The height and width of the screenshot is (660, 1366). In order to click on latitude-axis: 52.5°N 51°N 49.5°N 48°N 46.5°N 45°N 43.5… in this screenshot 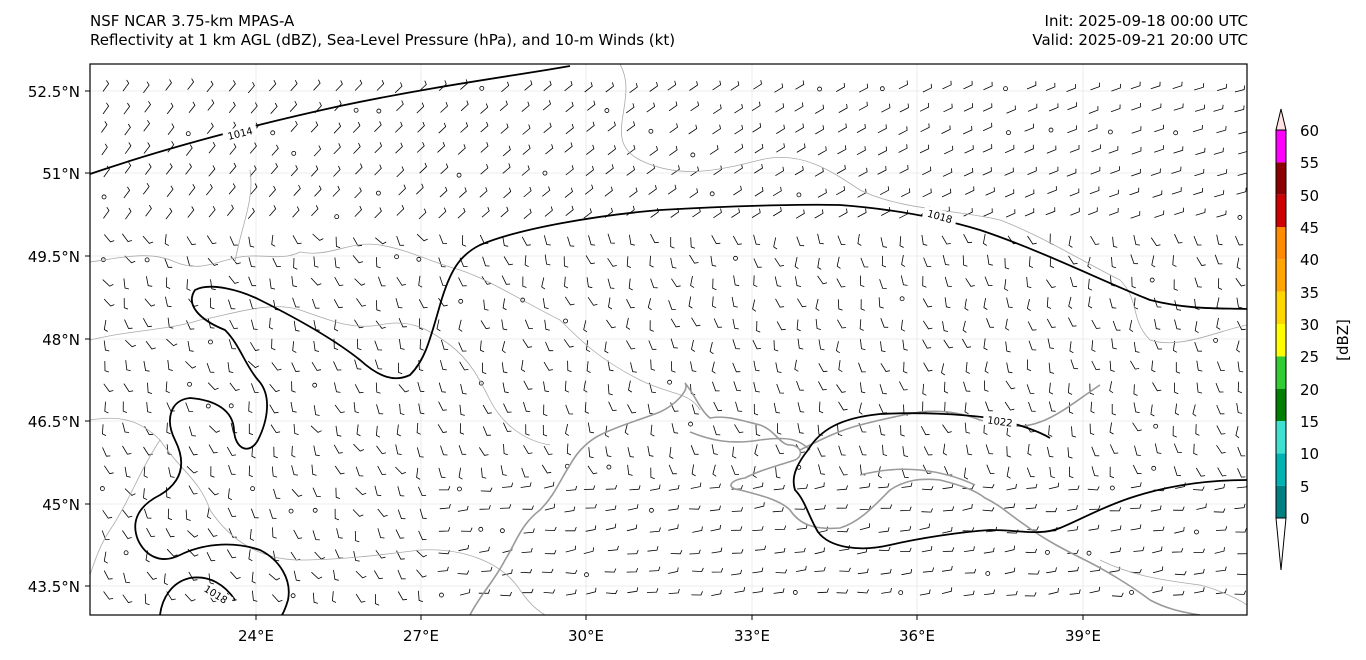, I will do `click(59, 339)`.